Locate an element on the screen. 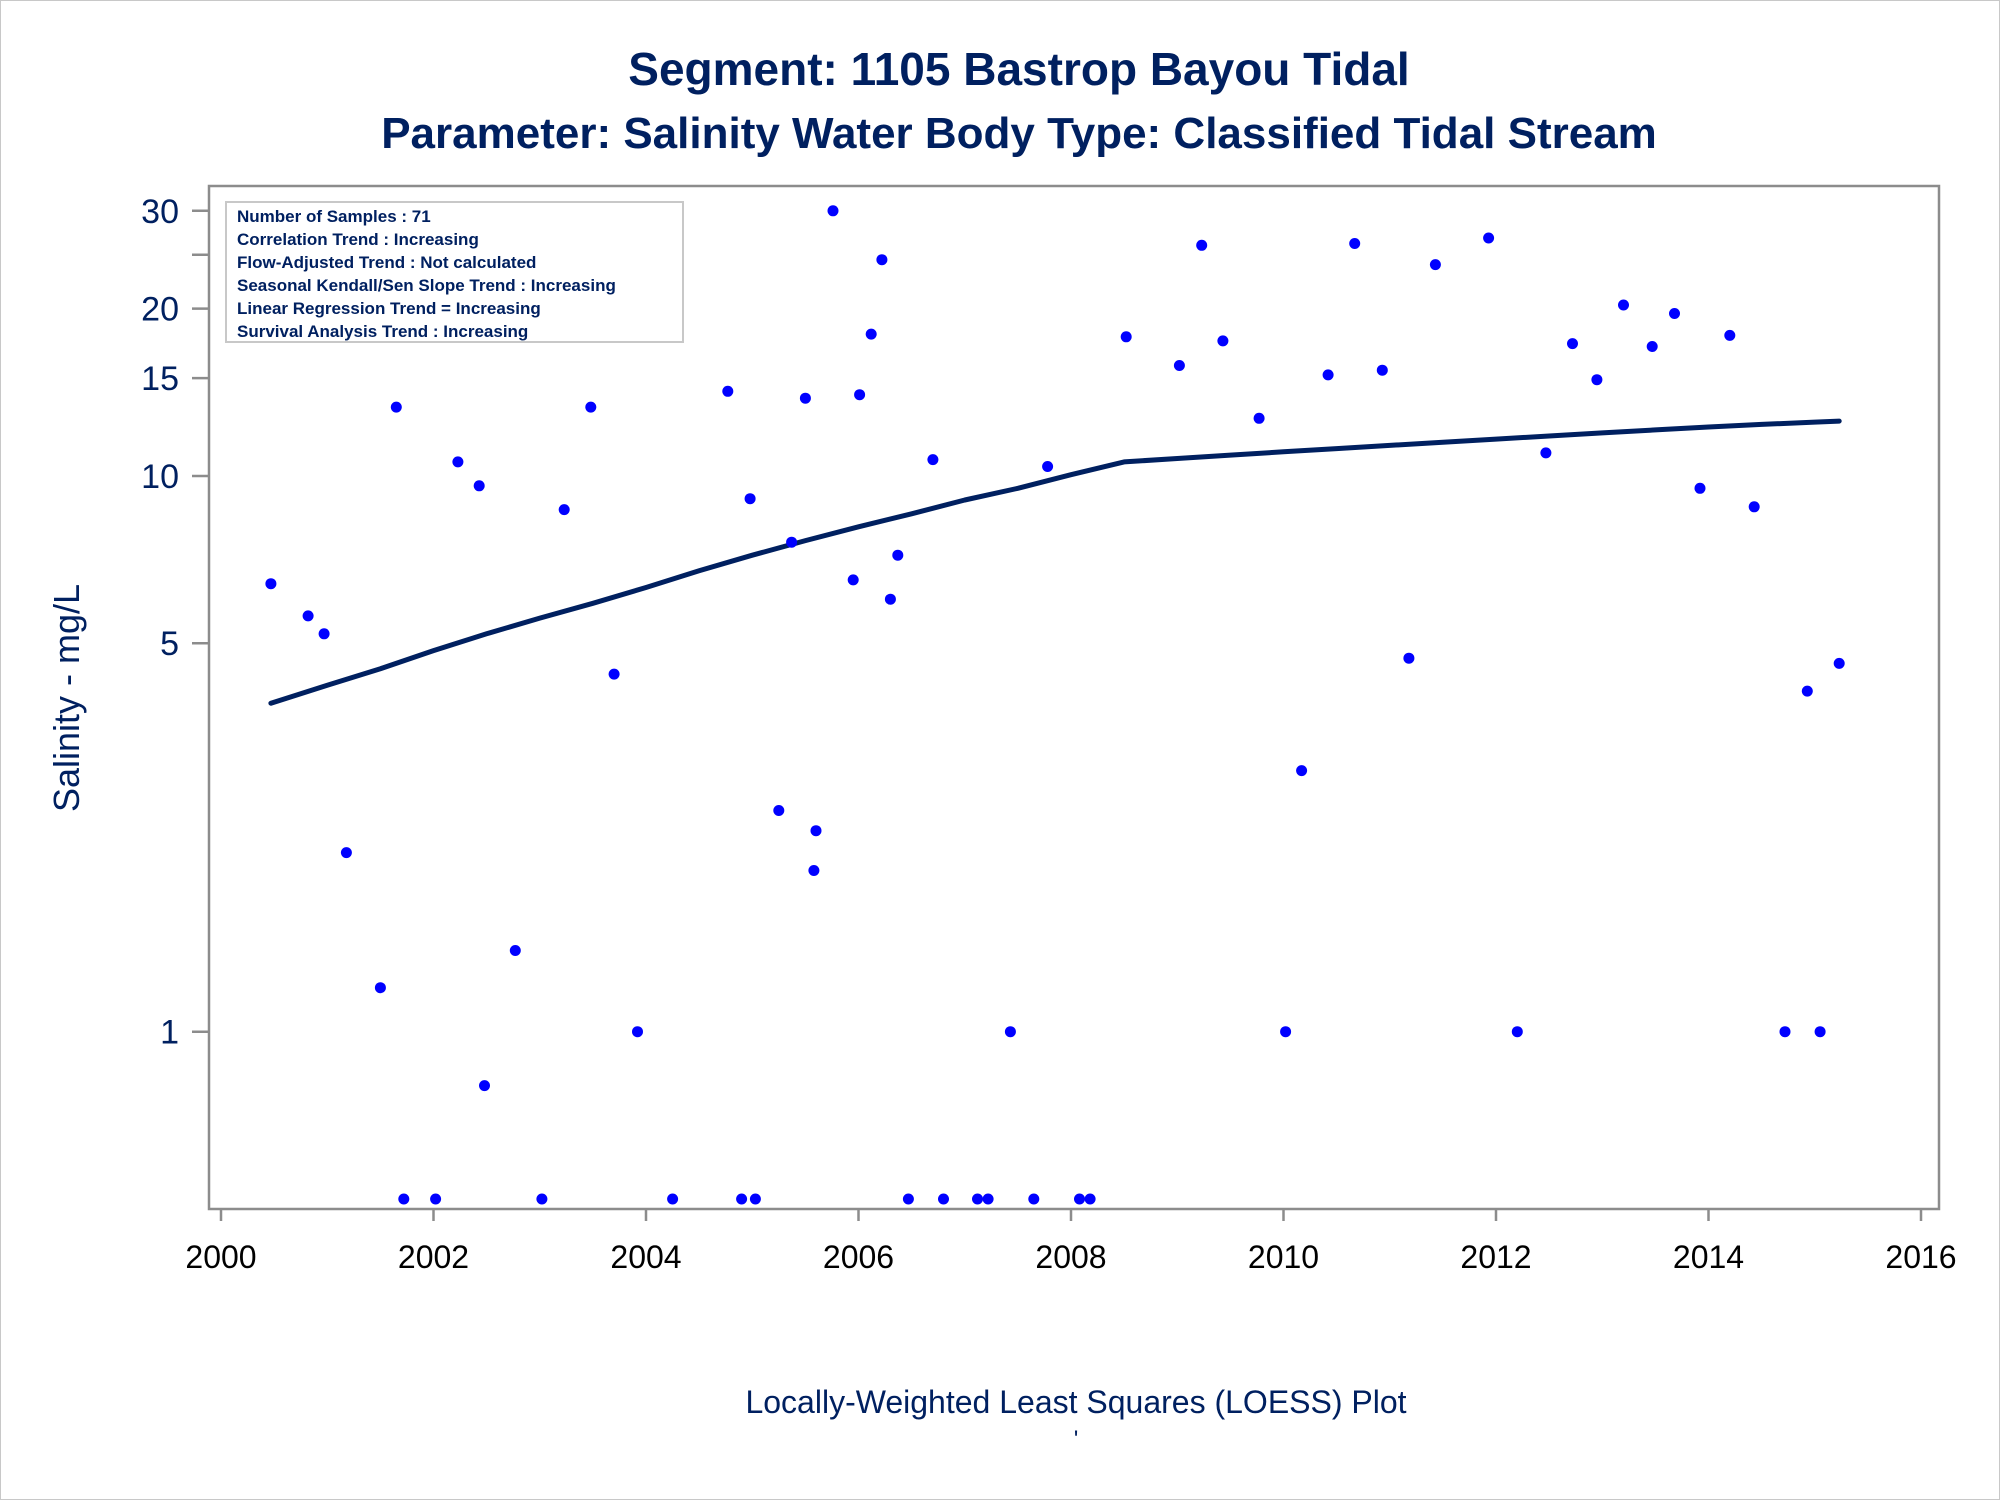  trend-summary-border is located at coordinates (454, 272).